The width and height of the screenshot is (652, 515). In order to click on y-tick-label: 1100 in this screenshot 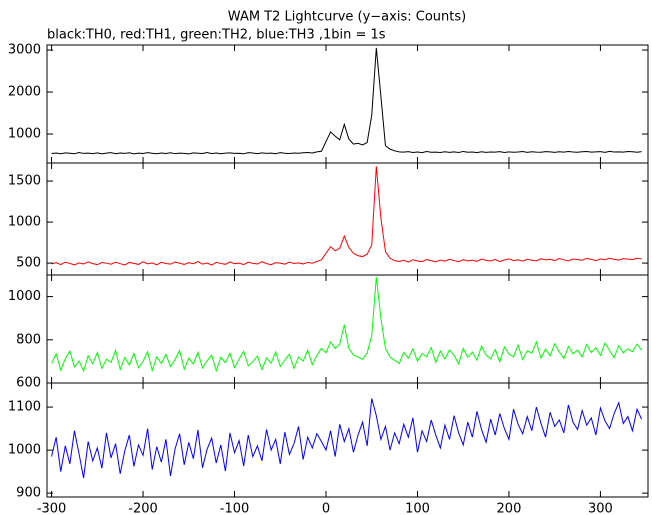, I will do `click(24, 407)`.